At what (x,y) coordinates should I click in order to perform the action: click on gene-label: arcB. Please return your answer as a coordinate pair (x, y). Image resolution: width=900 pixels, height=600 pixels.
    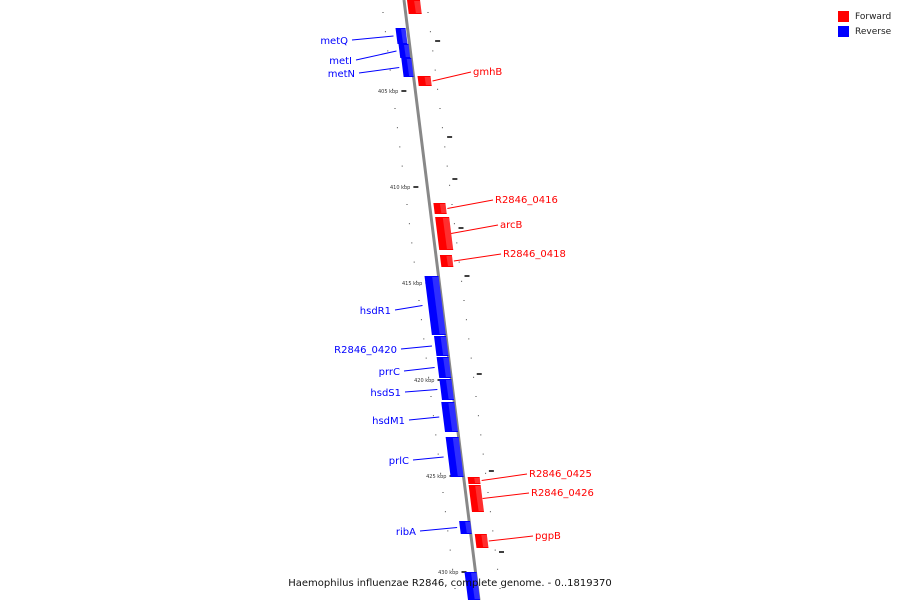
    Looking at the image, I should click on (511, 225).